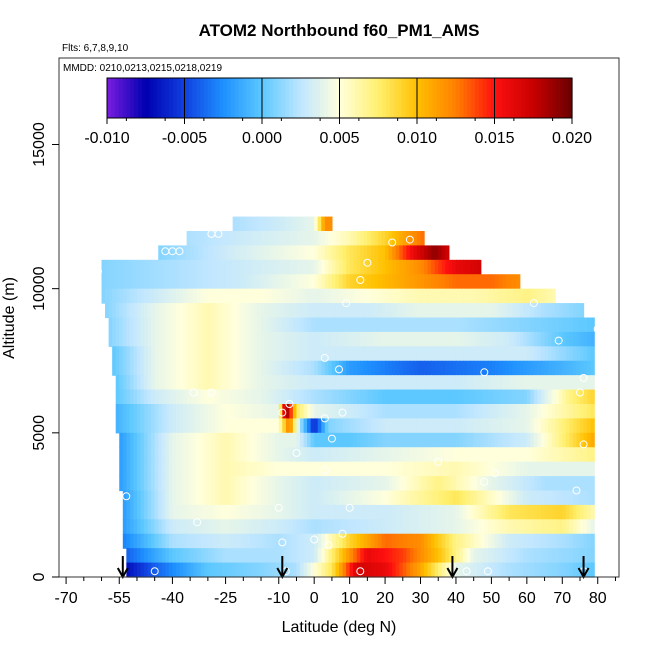 This screenshot has width=650, height=650. I want to click on flights-subtitle: Flts: 6,7,8,9,10, so click(95, 48).